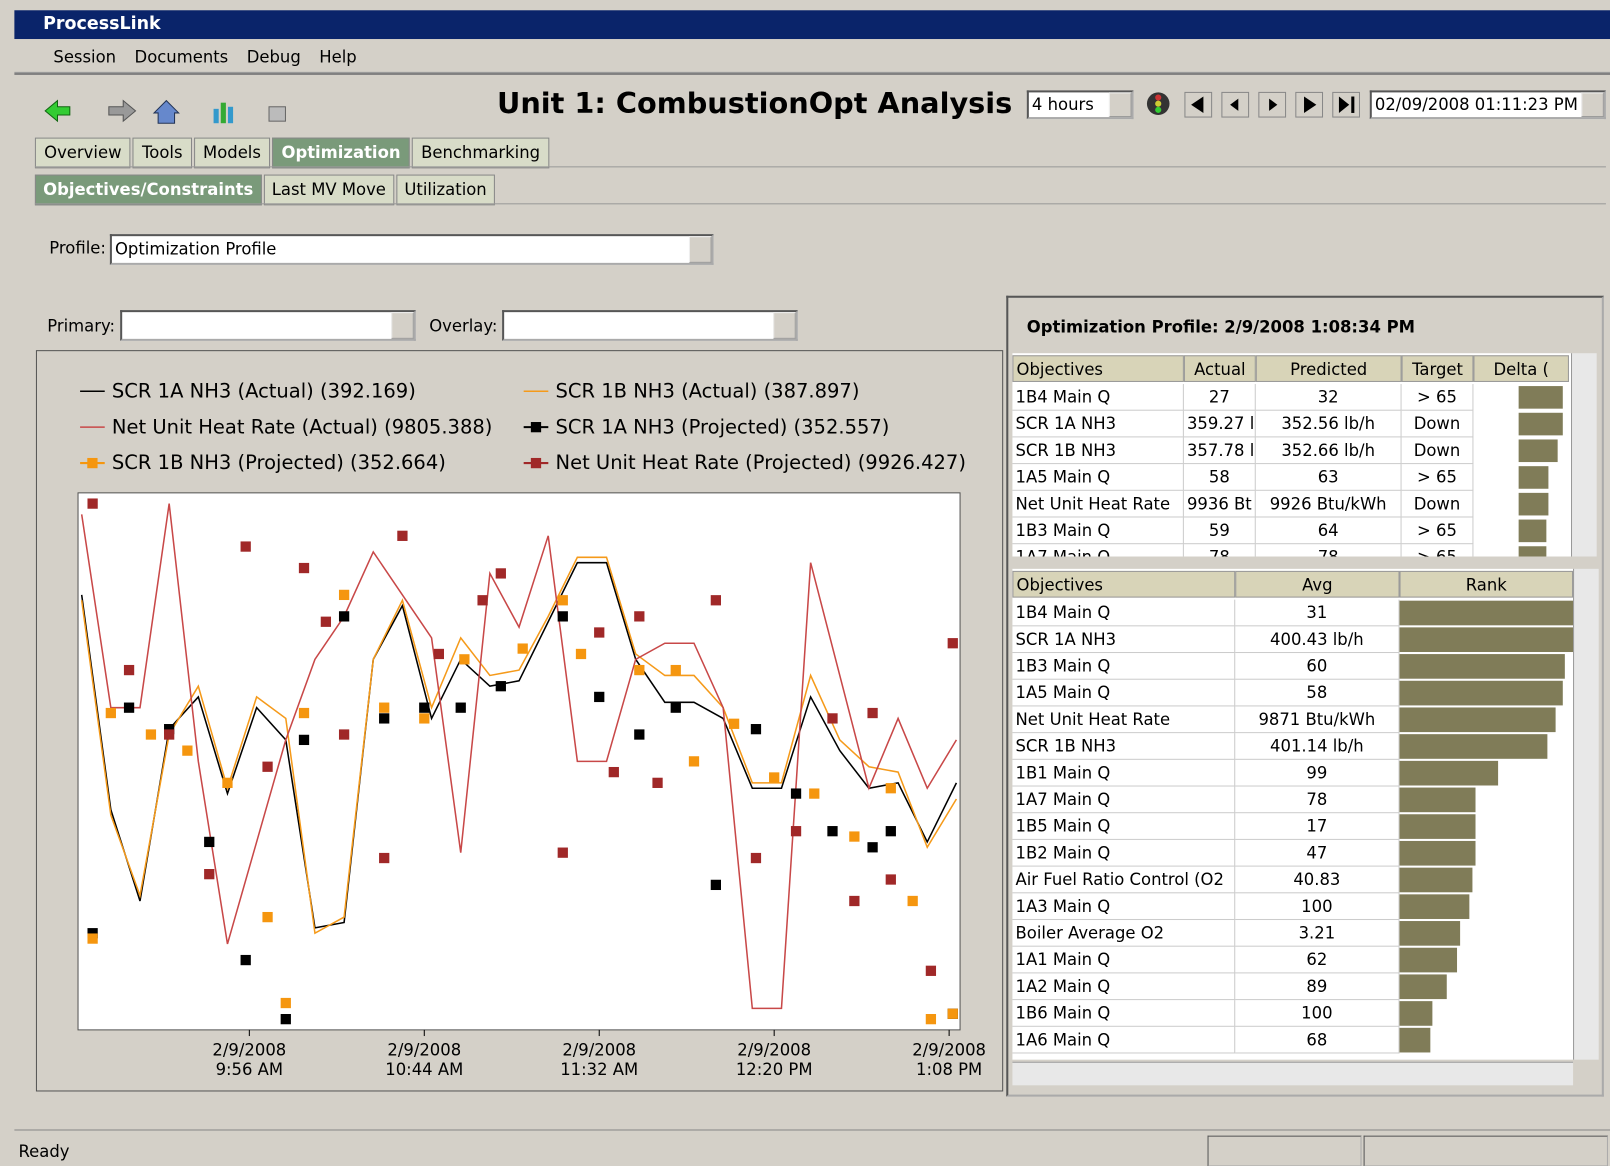 Image resolution: width=1610 pixels, height=1166 pixels. Describe the element at coordinates (812, 57) in the screenshot. I see `menu-bar: Session Documents Debug Help` at that location.